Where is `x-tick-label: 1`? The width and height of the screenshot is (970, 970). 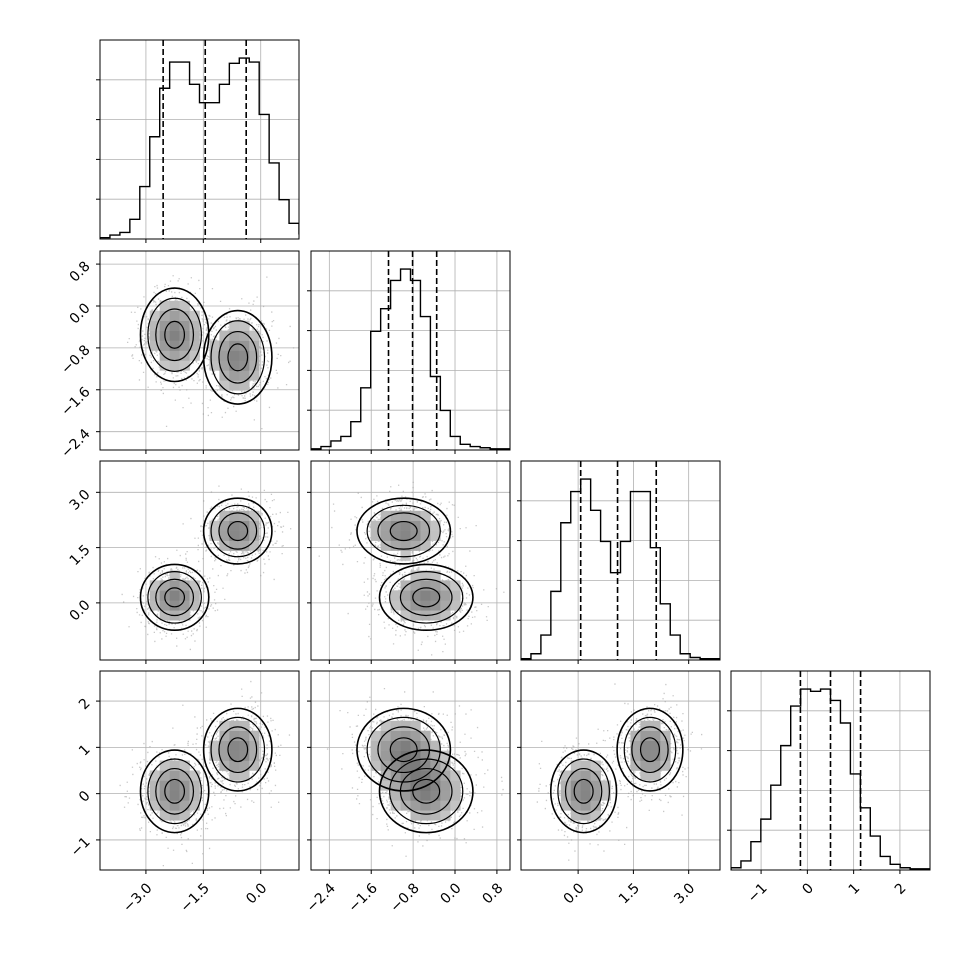
x-tick-label: 1 is located at coordinates (855, 889).